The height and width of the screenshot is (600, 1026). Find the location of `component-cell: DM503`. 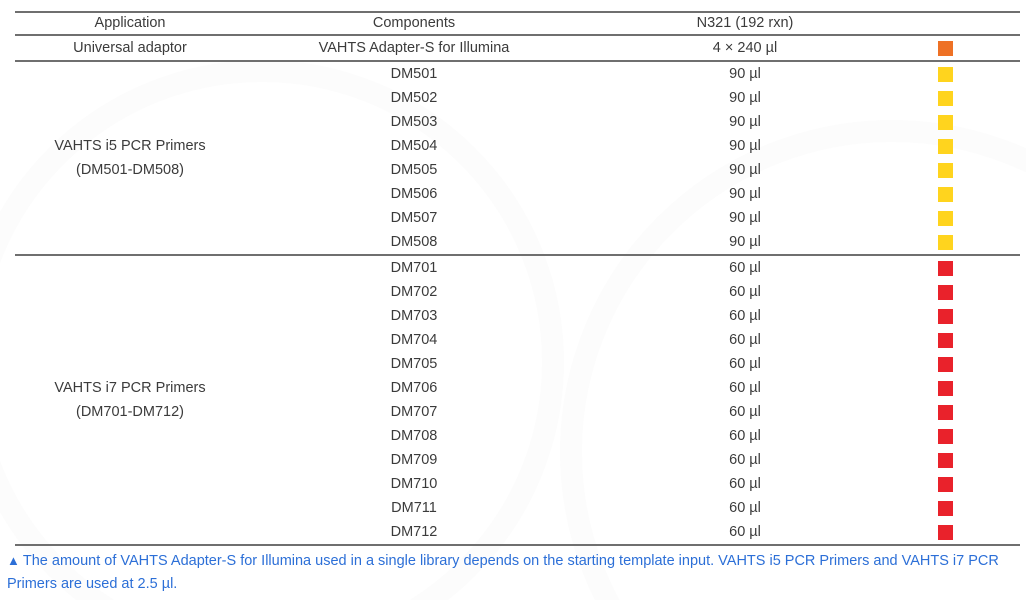

component-cell: DM503 is located at coordinates (414, 122).